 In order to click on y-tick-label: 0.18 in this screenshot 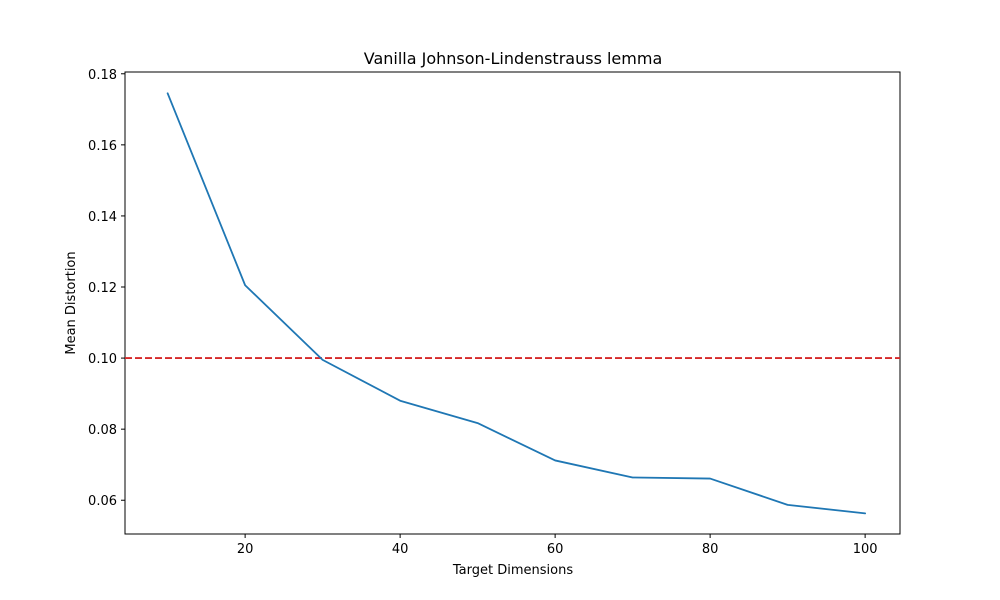, I will do `click(102, 75)`.